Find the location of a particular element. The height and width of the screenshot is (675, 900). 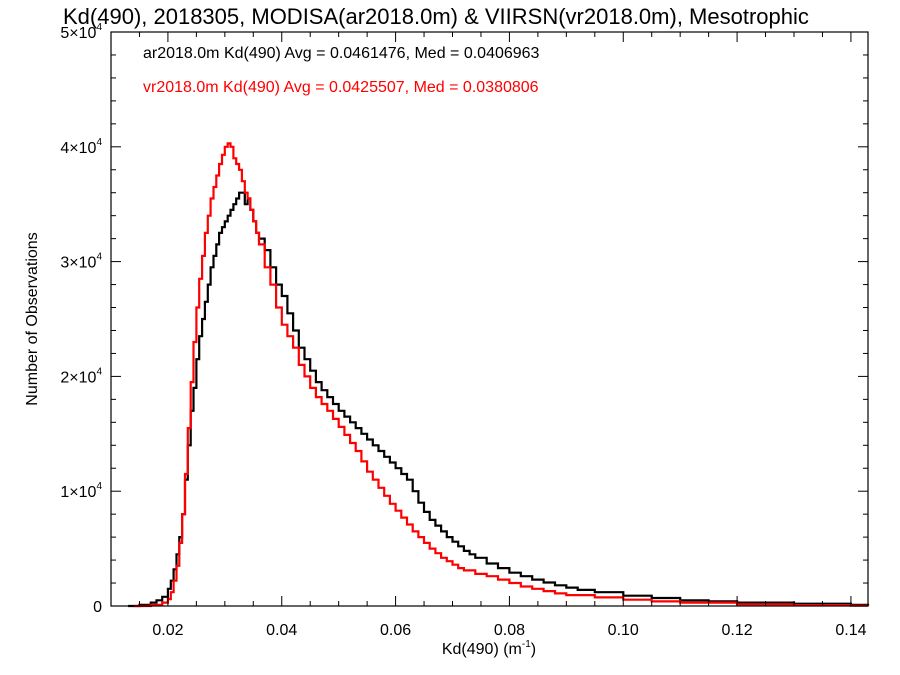

y-tick-label: 1×10⁴ is located at coordinates (81, 491).